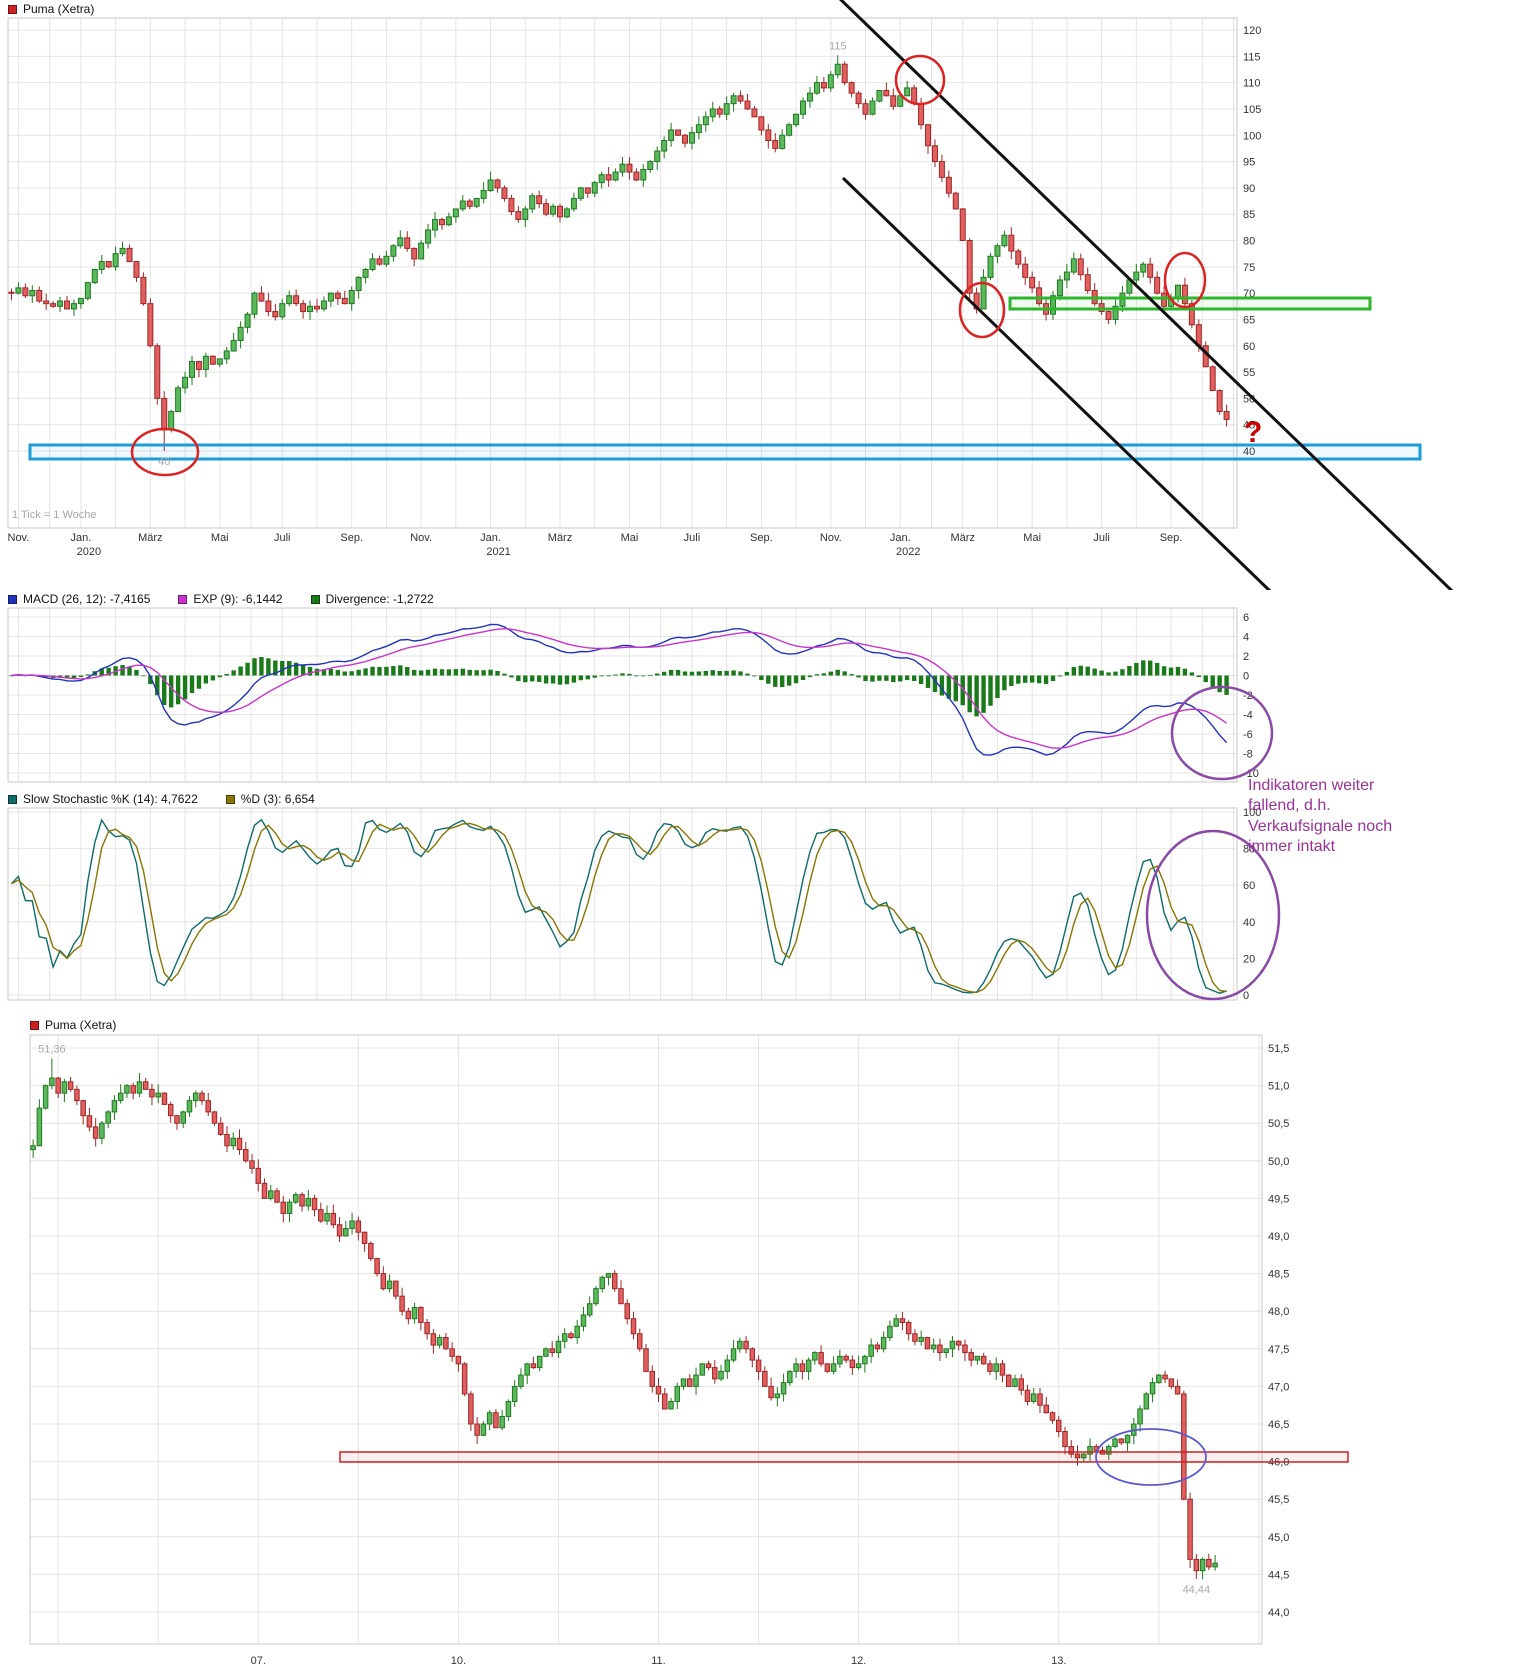  What do you see at coordinates (1249, 886) in the screenshot?
I see `y-tick-label: 60` at bounding box center [1249, 886].